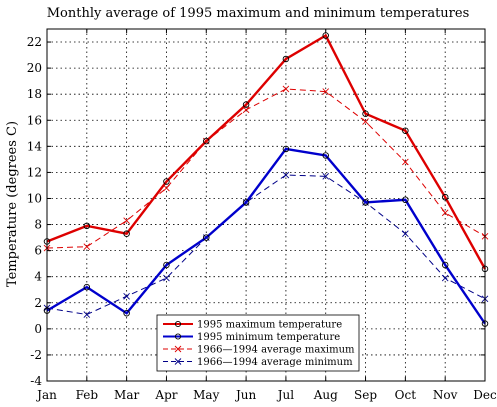 The image size is (497, 407). I want to click on legend-item: 1995 maximum temperature, so click(252, 325).